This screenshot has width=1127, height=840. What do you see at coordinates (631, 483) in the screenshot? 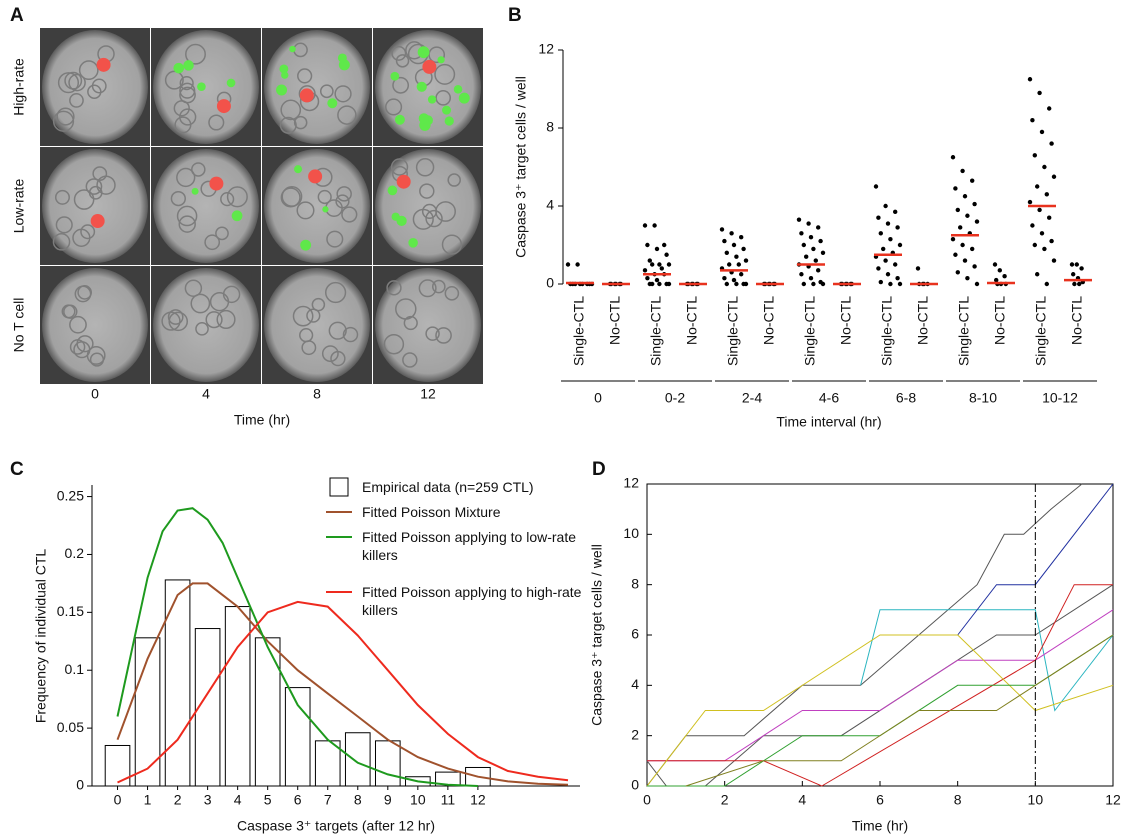
I see `y-tick-label: 12` at bounding box center [631, 483].